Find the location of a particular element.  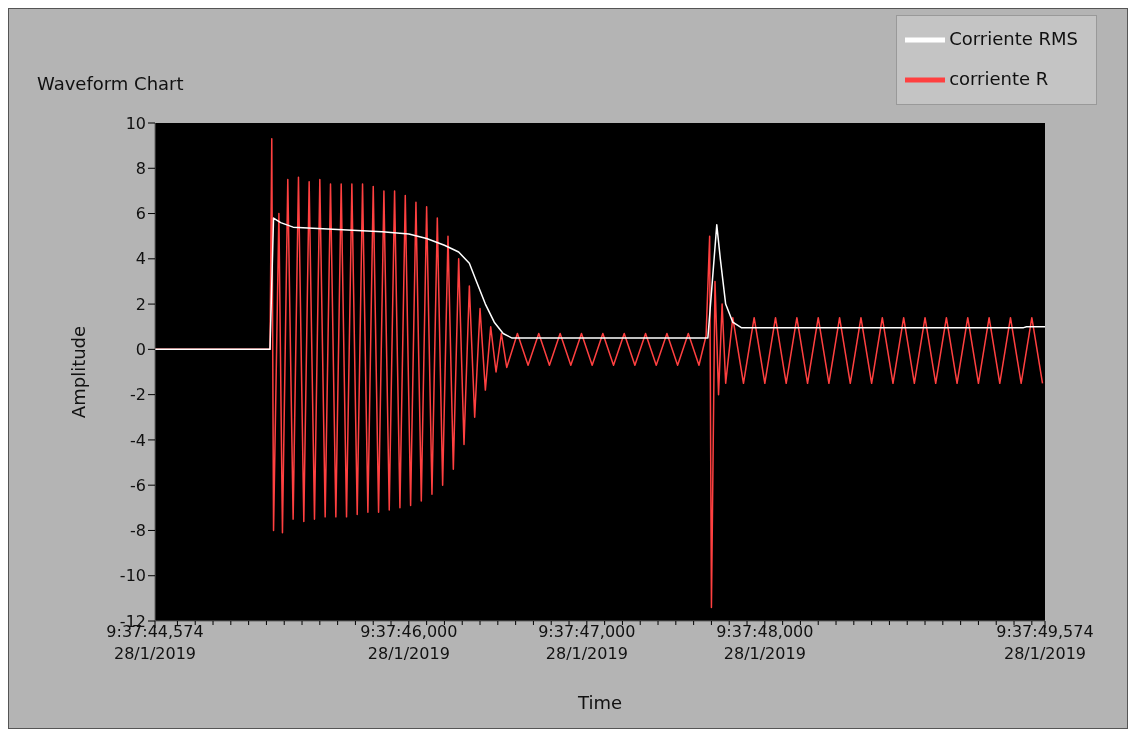

y-tick-label: 2 is located at coordinates (140, 304).